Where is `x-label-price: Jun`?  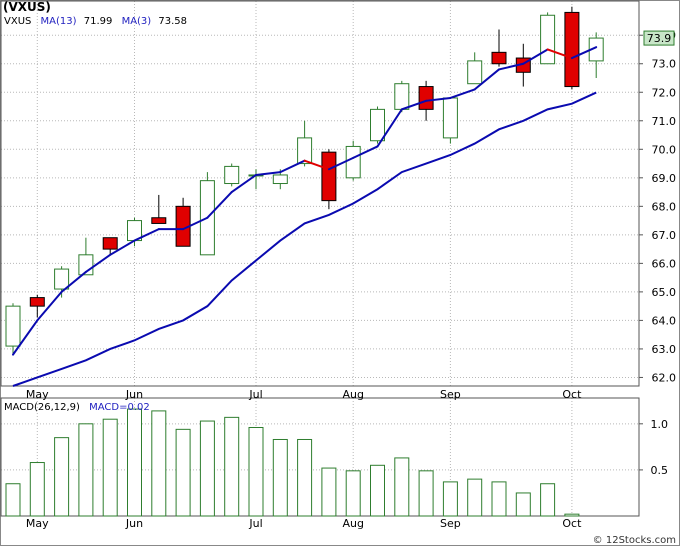
x-label-price: Jun is located at coordinates (134, 394).